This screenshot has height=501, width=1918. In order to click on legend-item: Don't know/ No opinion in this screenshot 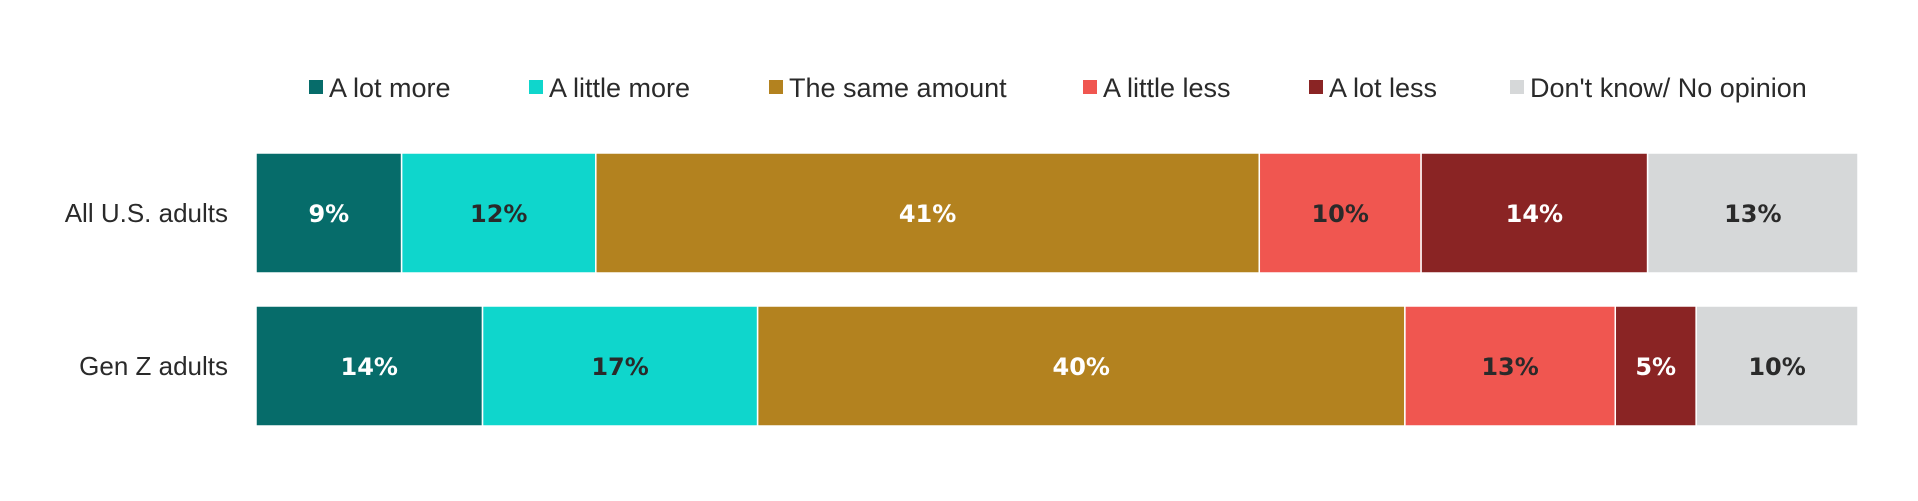, I will do `click(1658, 88)`.